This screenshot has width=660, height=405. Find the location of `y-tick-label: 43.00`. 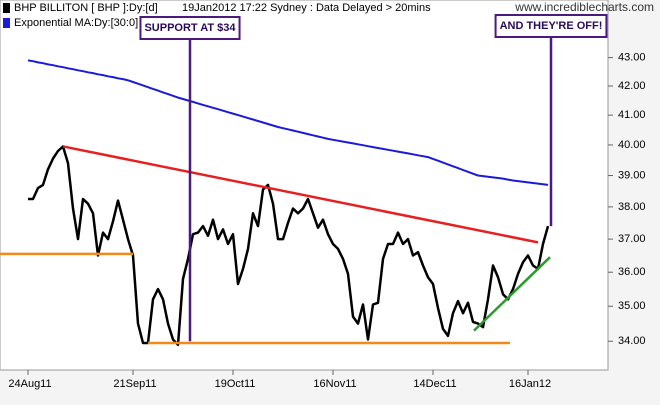

y-tick-label: 43.00 is located at coordinates (632, 57).